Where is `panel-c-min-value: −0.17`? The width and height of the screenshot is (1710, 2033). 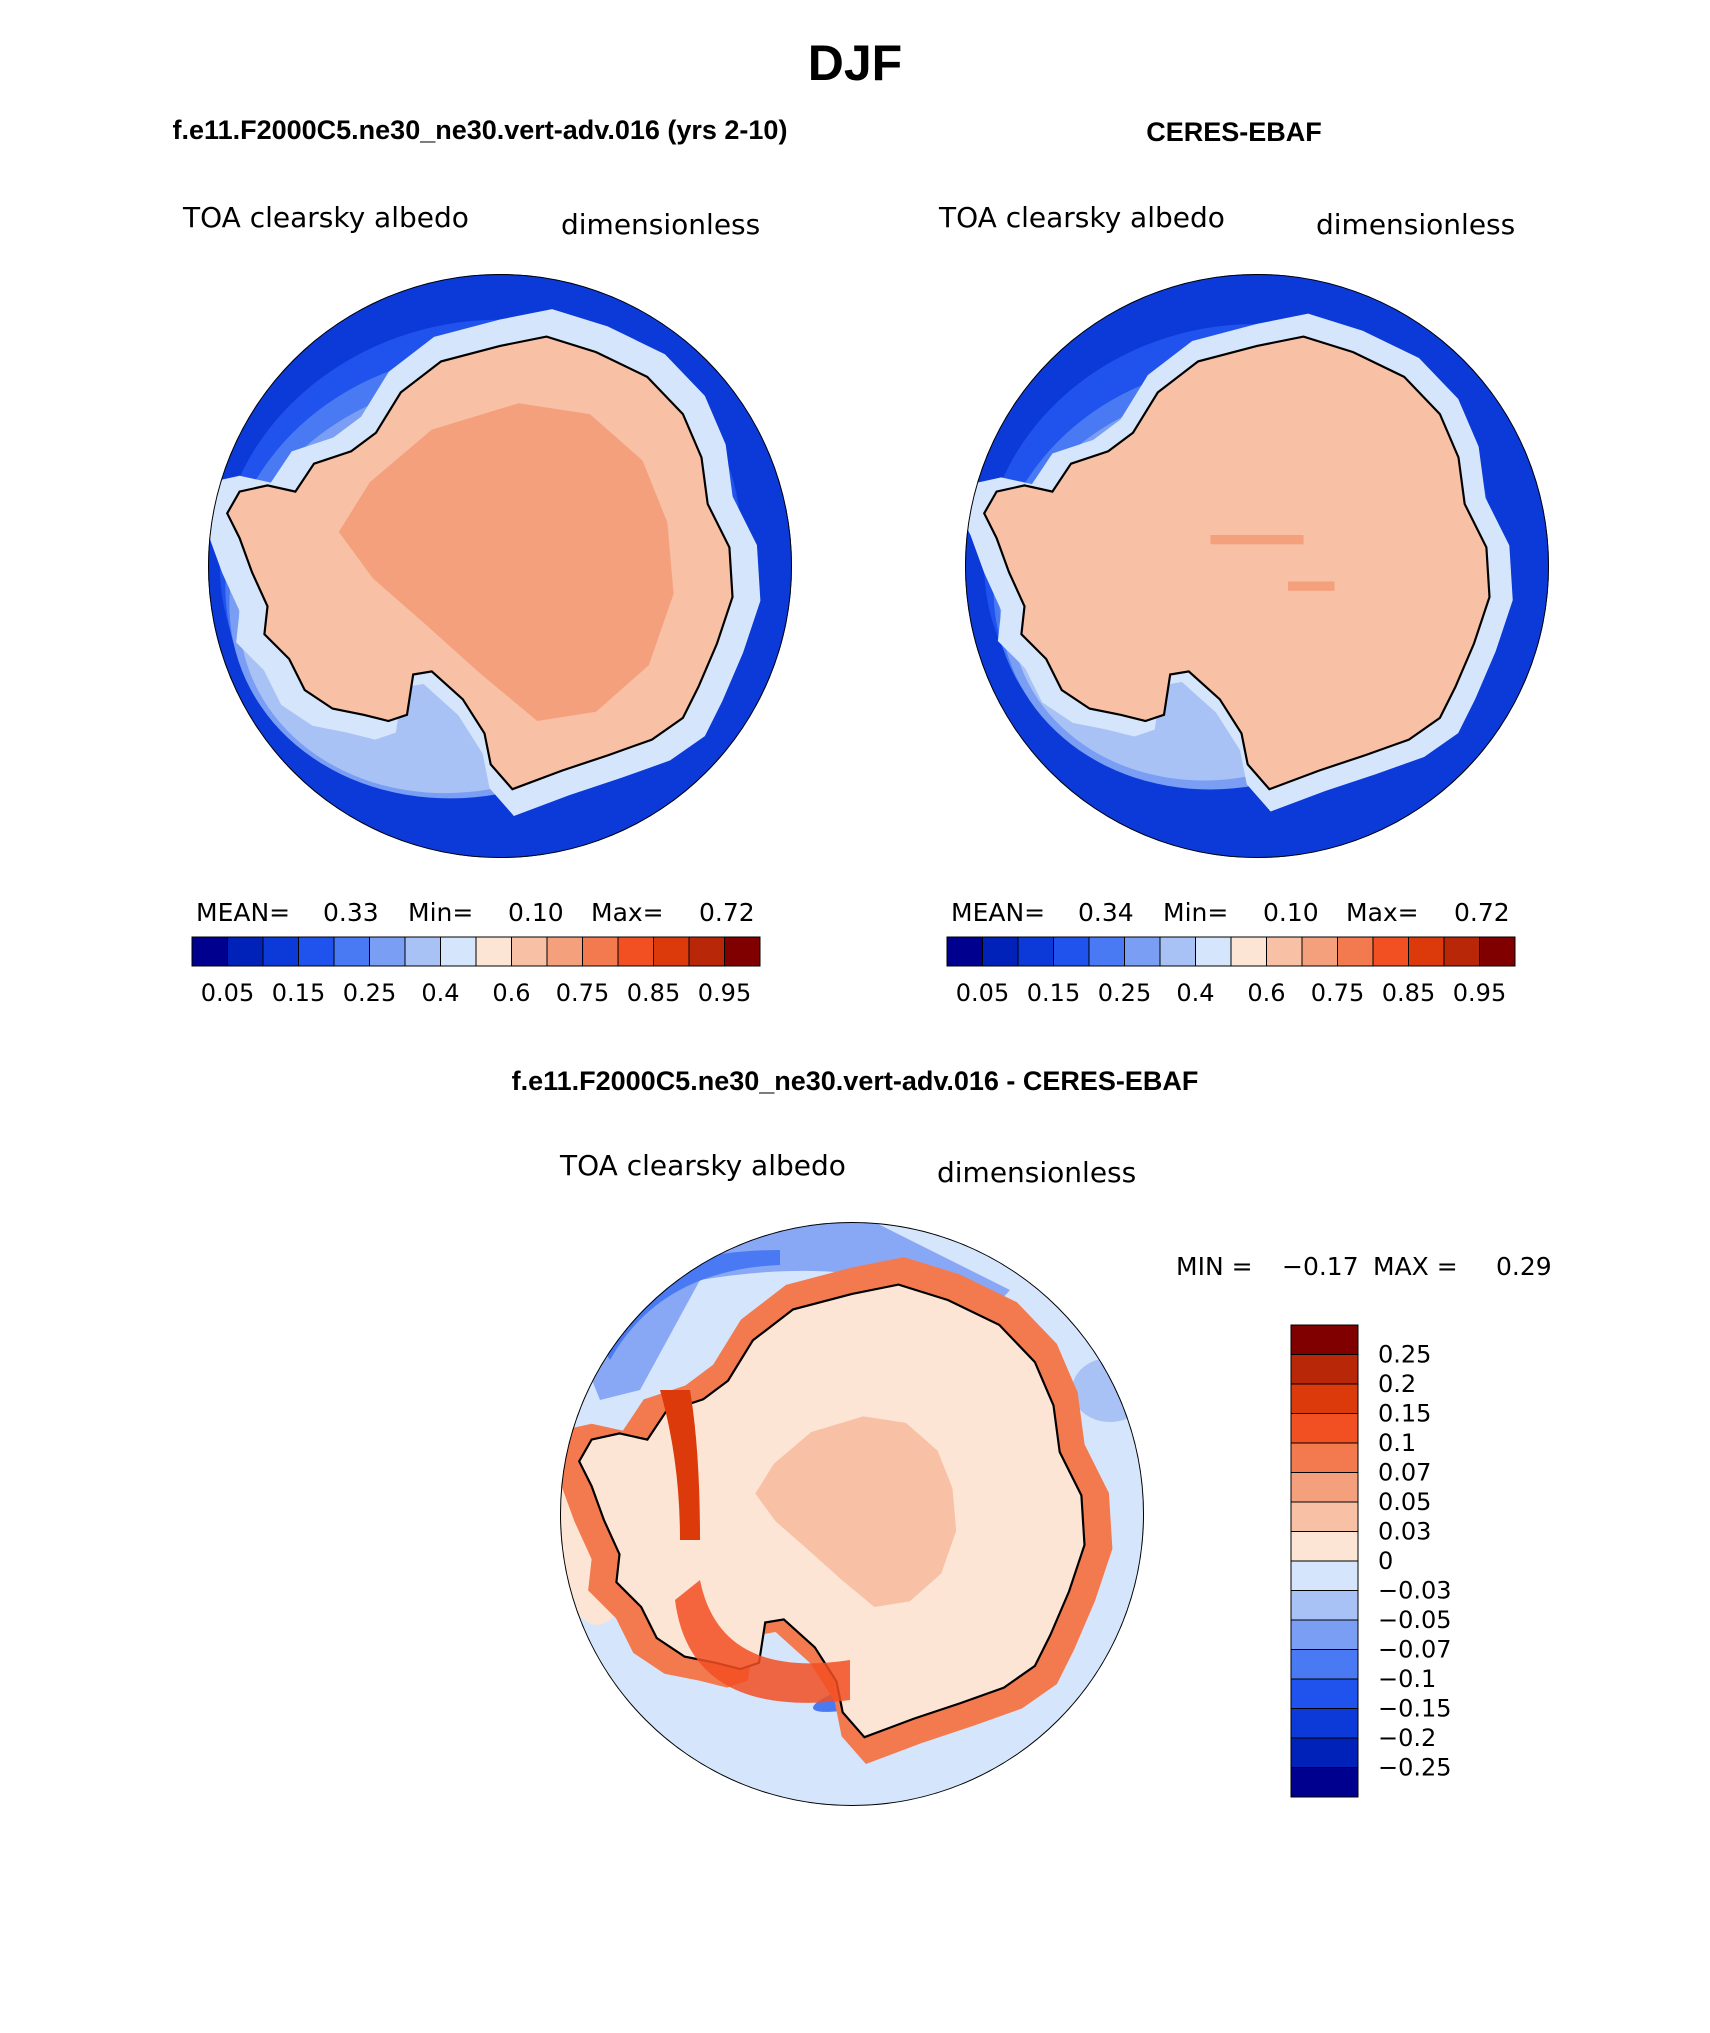
panel-c-min-value: −0.17 is located at coordinates (1320, 1266).